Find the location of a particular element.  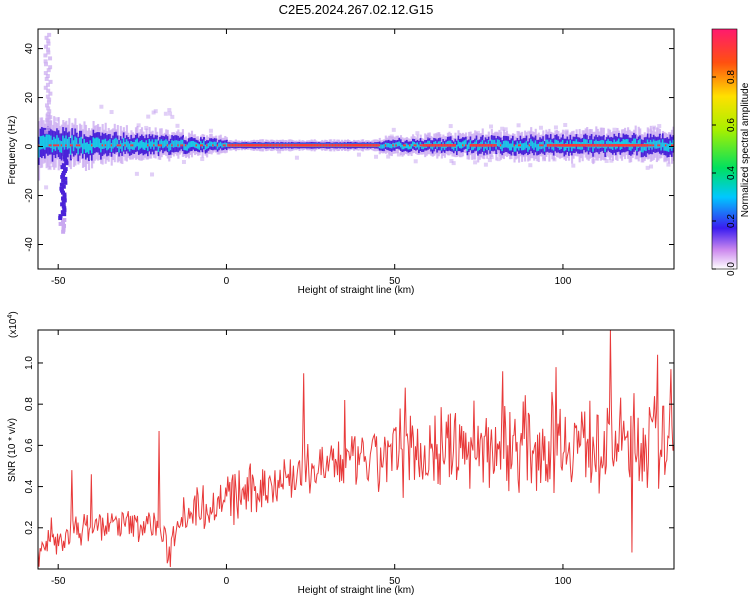

snr-scale-exp: 4 is located at coordinates (10, 317).